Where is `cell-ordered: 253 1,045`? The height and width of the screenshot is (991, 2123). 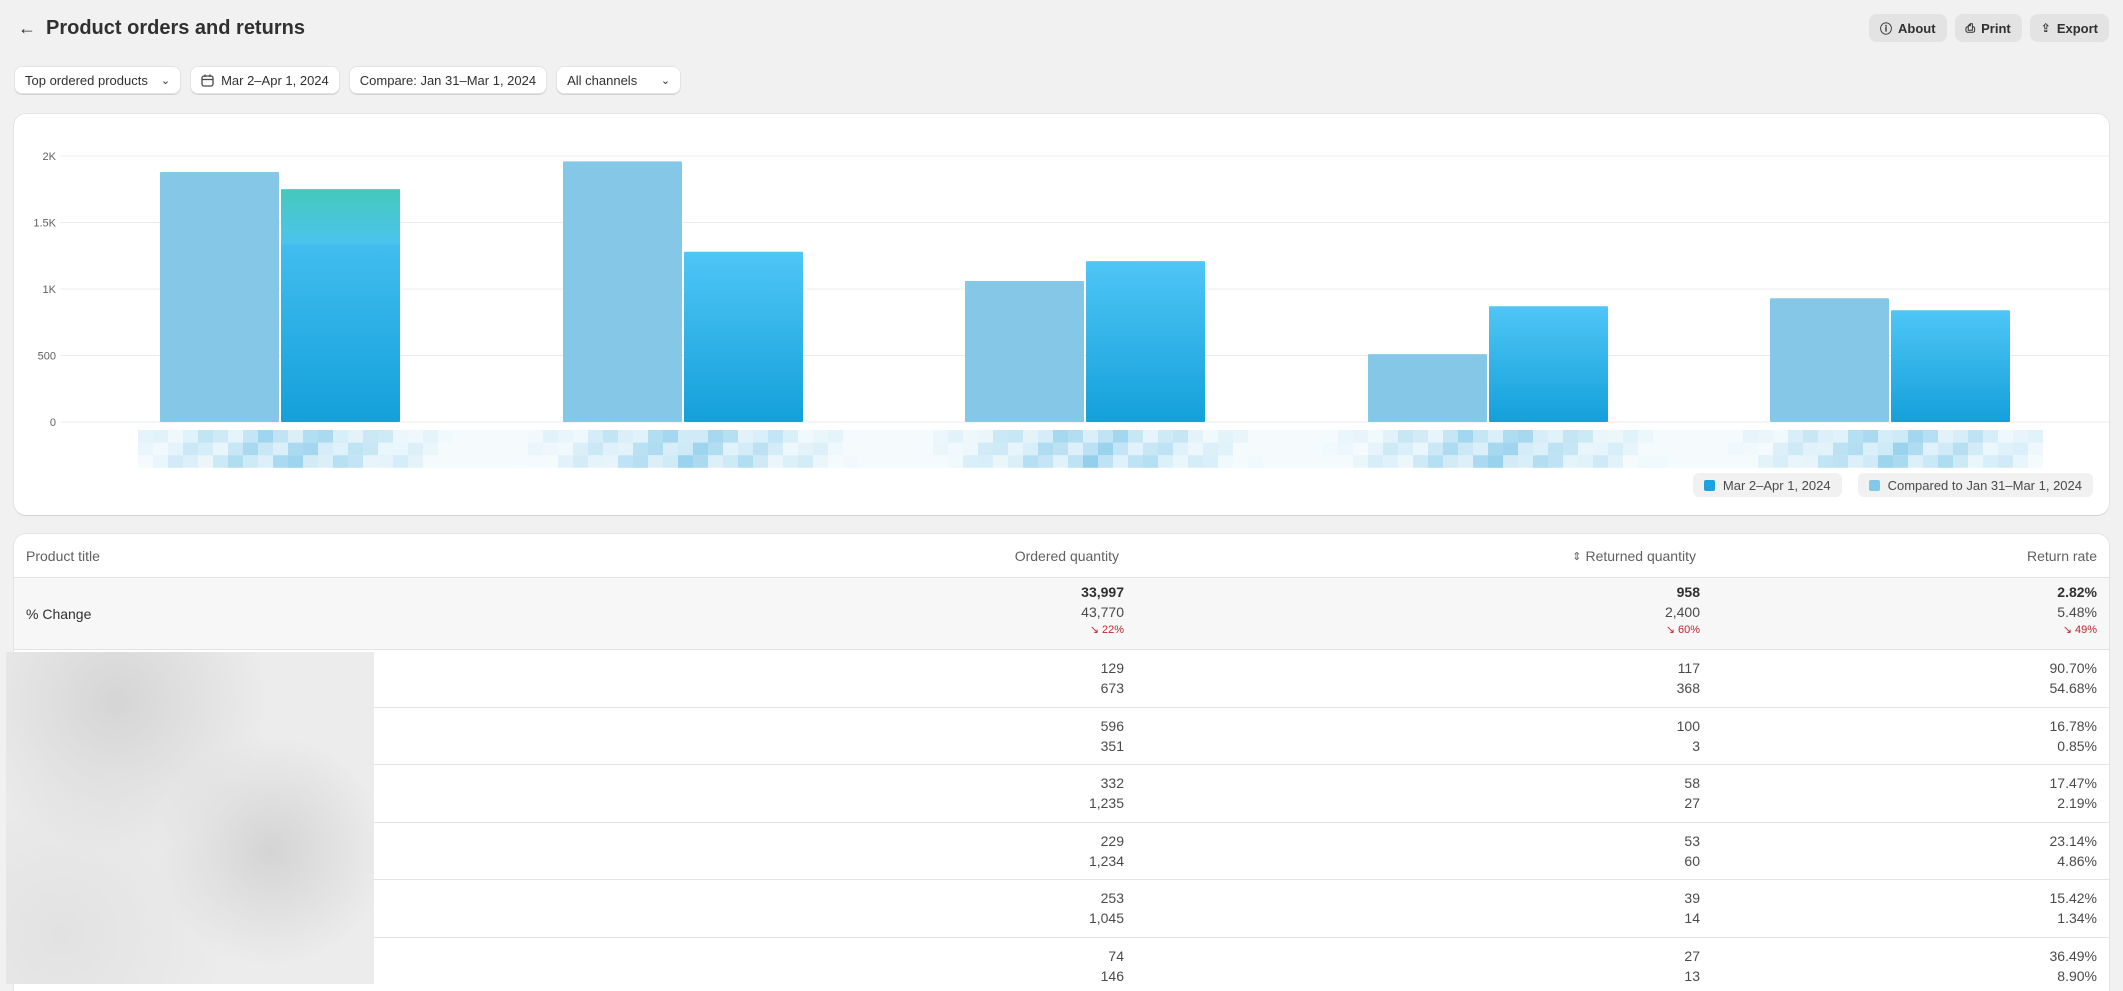
cell-ordered: 253 1,045 is located at coordinates (1106, 908).